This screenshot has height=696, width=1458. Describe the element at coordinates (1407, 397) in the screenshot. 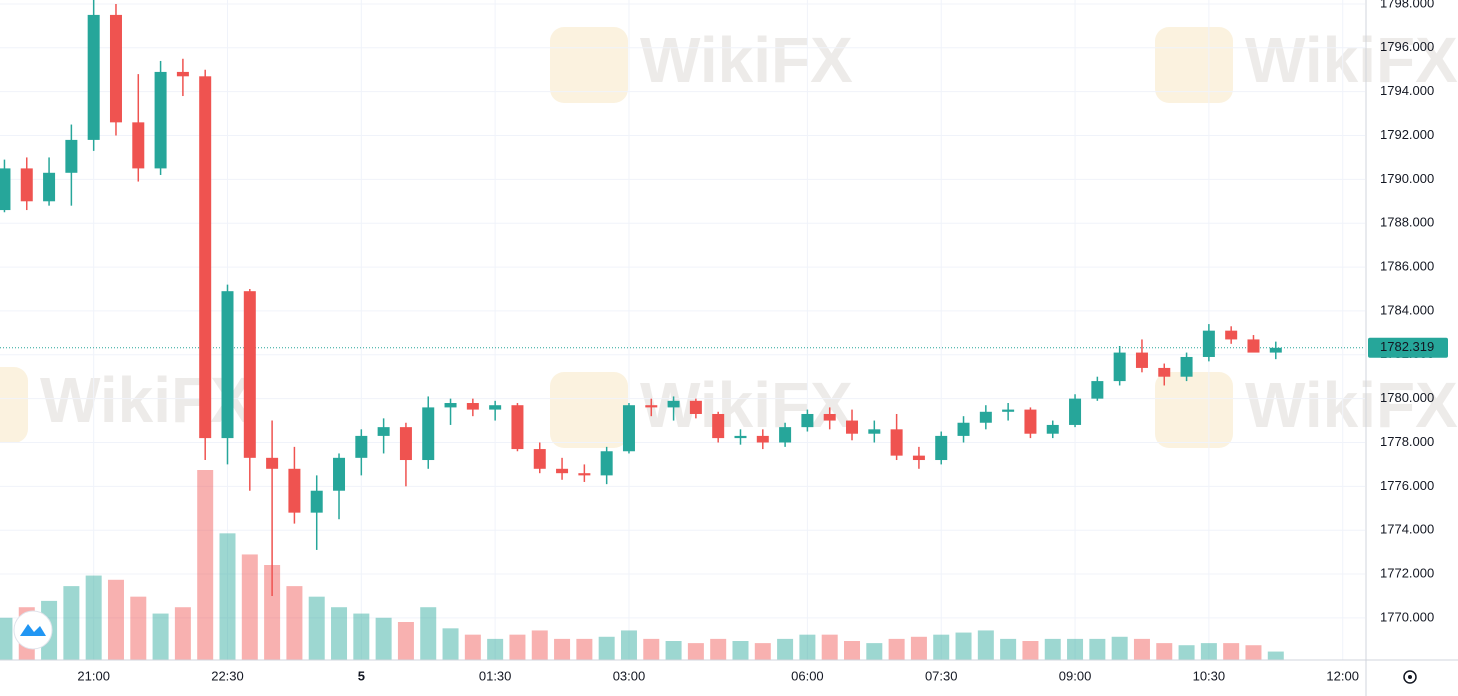

I see `y-tick-label: 1780.000` at that location.